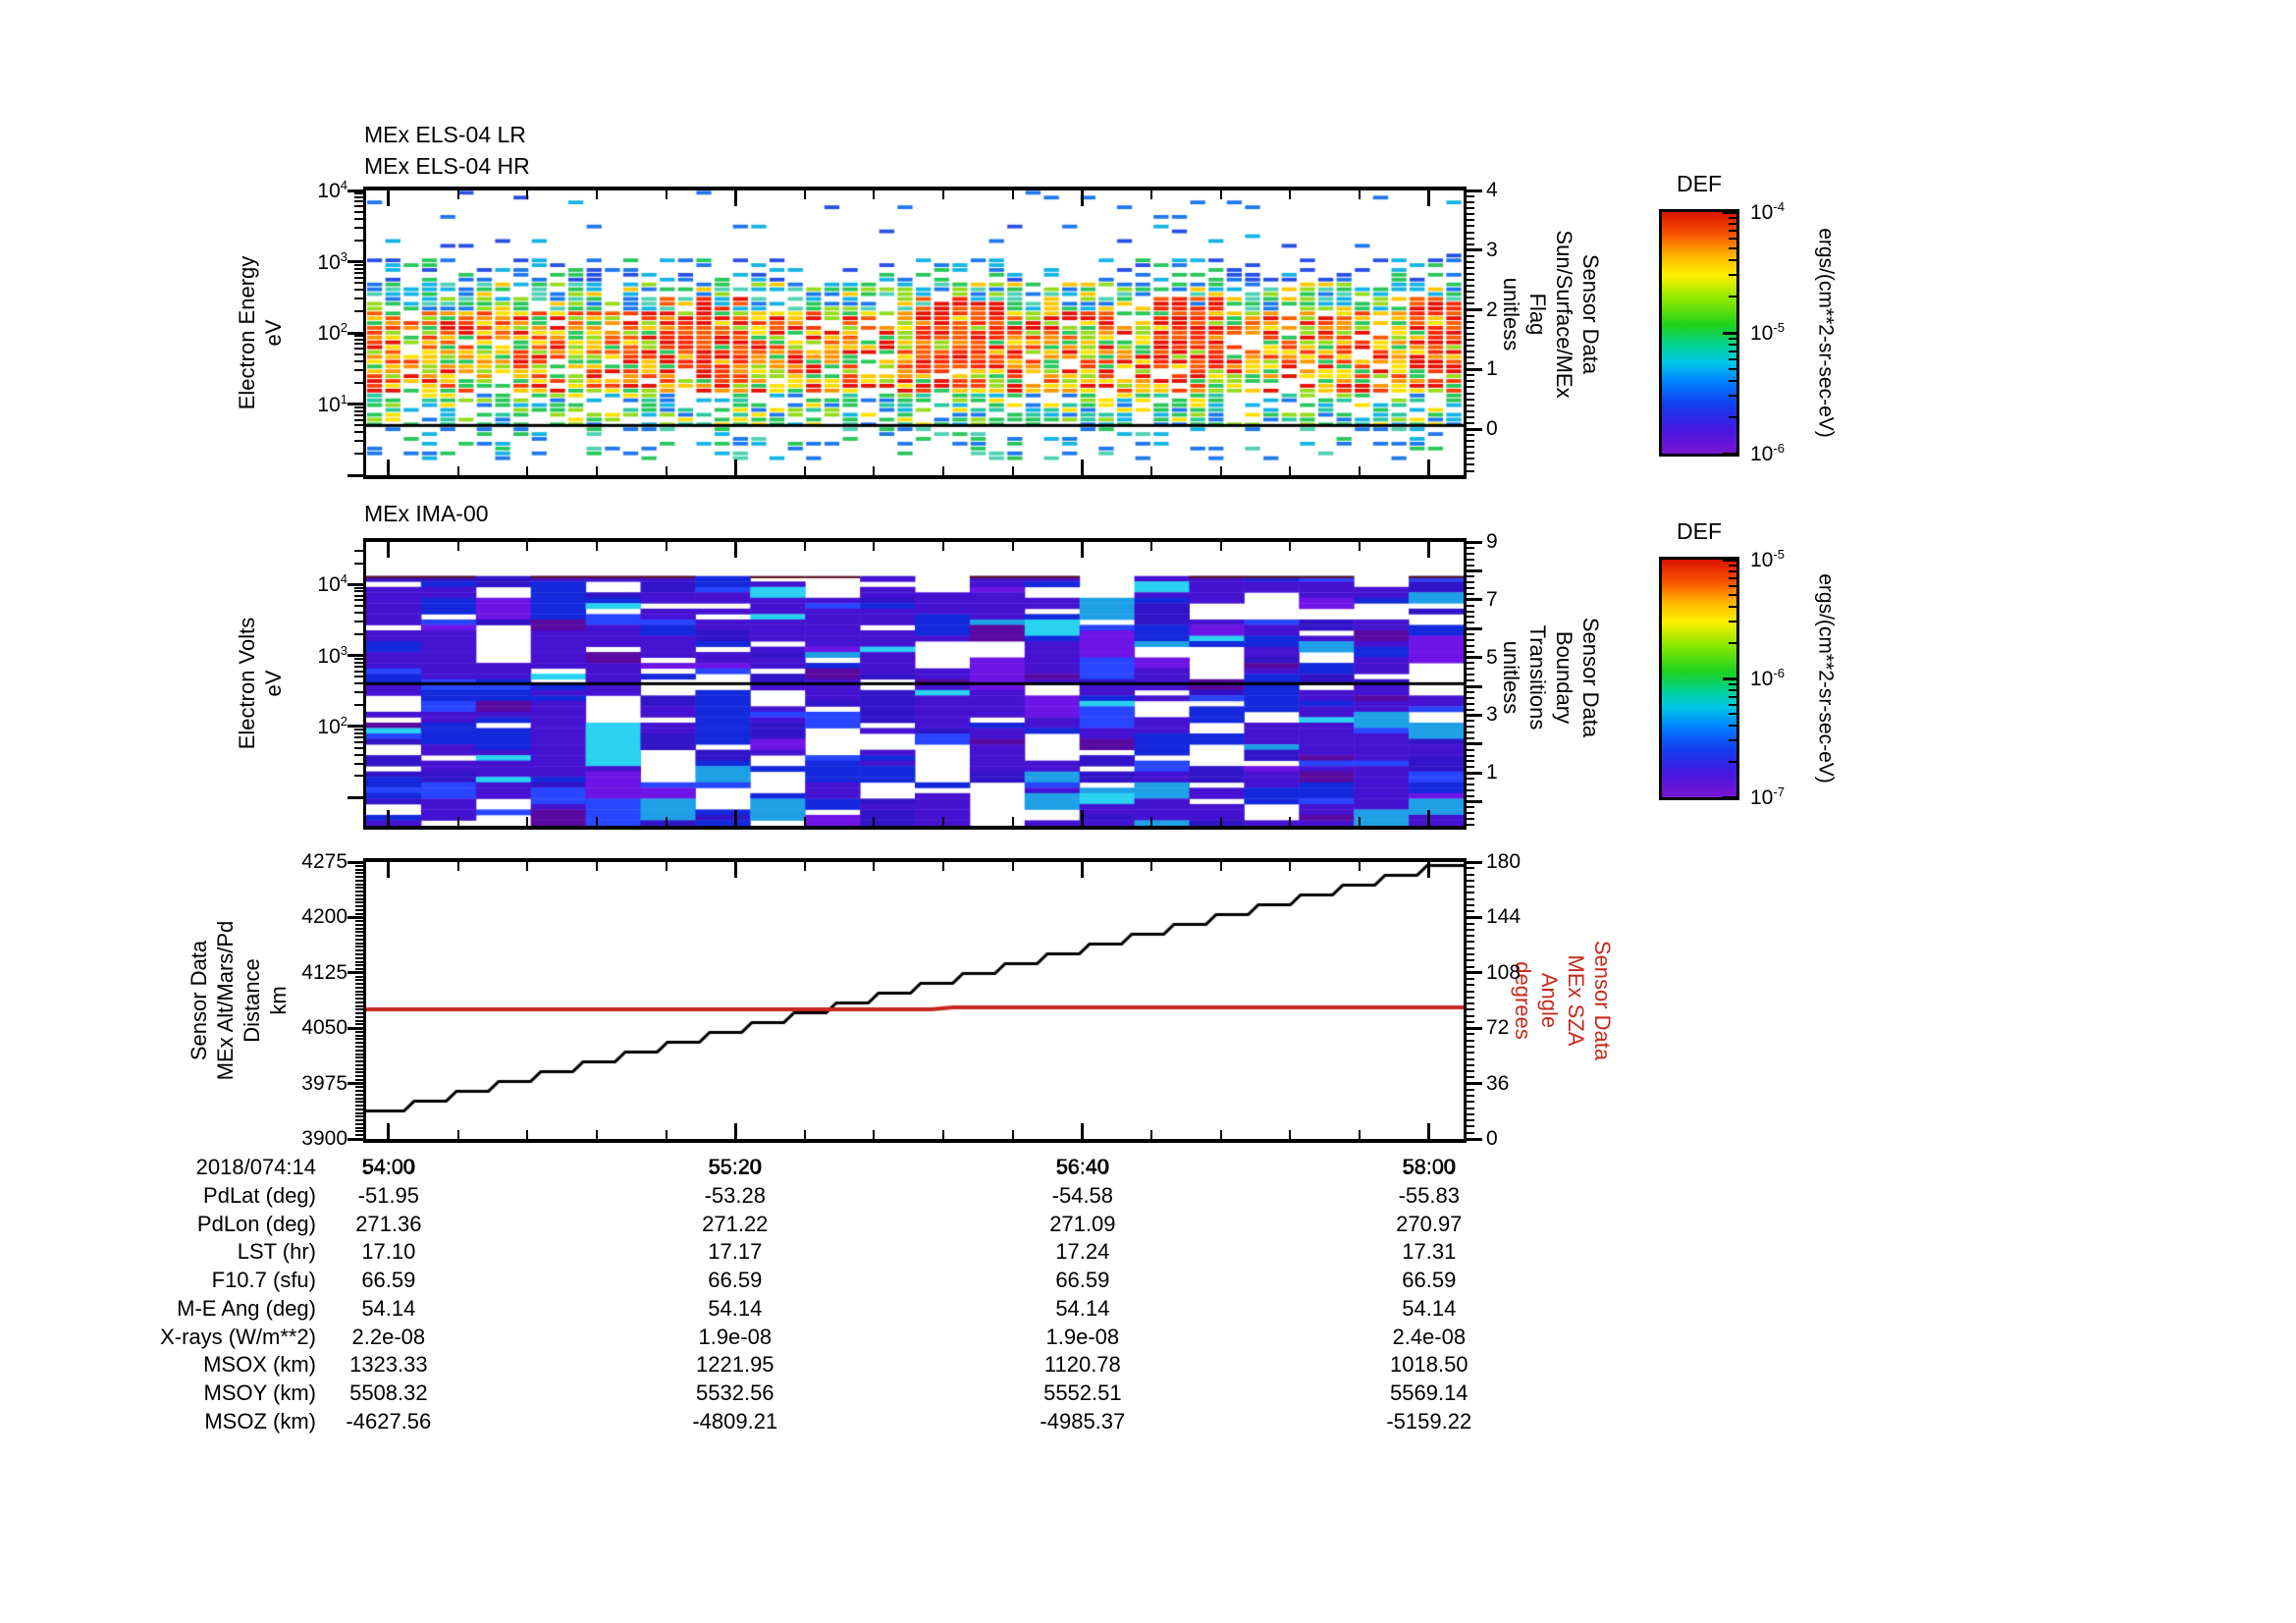 This screenshot has height=1623, width=2296. What do you see at coordinates (324, 1083) in the screenshot?
I see `axis-tick-label: 3975` at bounding box center [324, 1083].